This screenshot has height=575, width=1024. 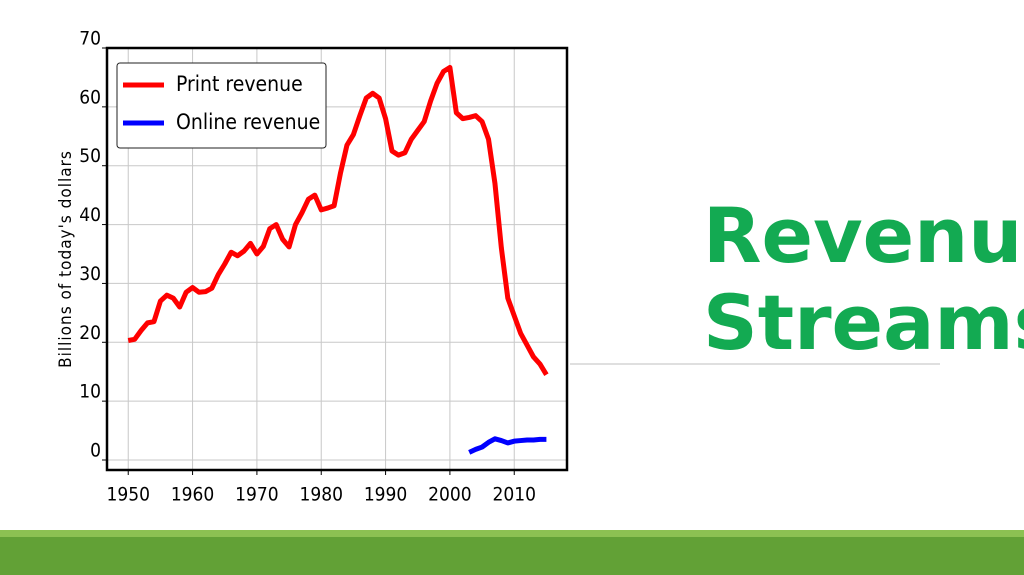 What do you see at coordinates (514, 495) in the screenshot?
I see `x-tick-label: 2010` at bounding box center [514, 495].